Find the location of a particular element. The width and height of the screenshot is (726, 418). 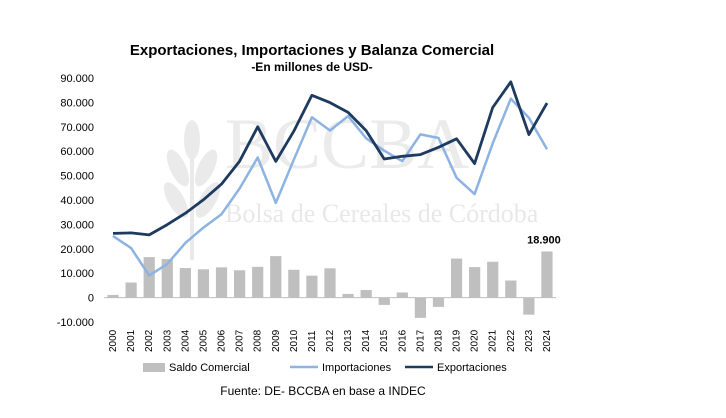

x-tick-label: 2016 is located at coordinates (402, 340).